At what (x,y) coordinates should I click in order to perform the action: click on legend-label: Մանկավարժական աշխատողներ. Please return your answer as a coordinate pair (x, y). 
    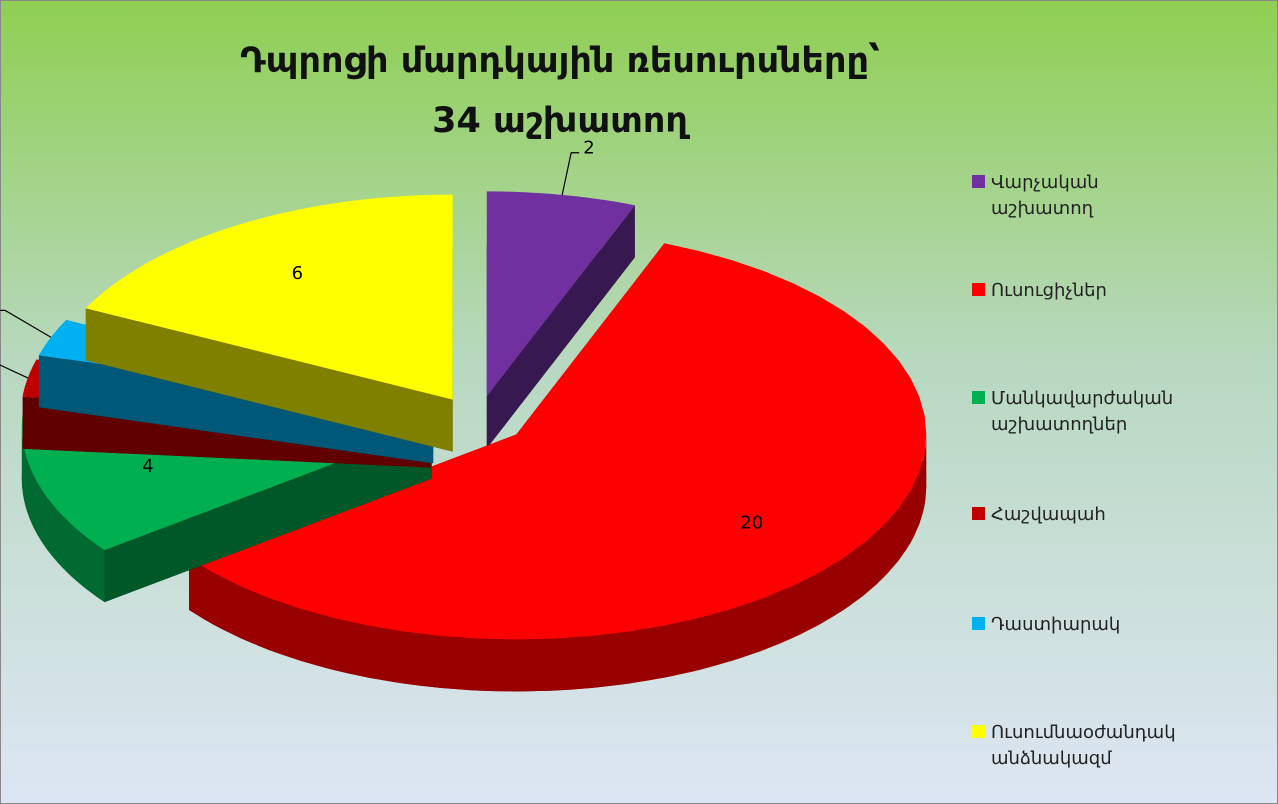
    Looking at the image, I should click on (1082, 411).